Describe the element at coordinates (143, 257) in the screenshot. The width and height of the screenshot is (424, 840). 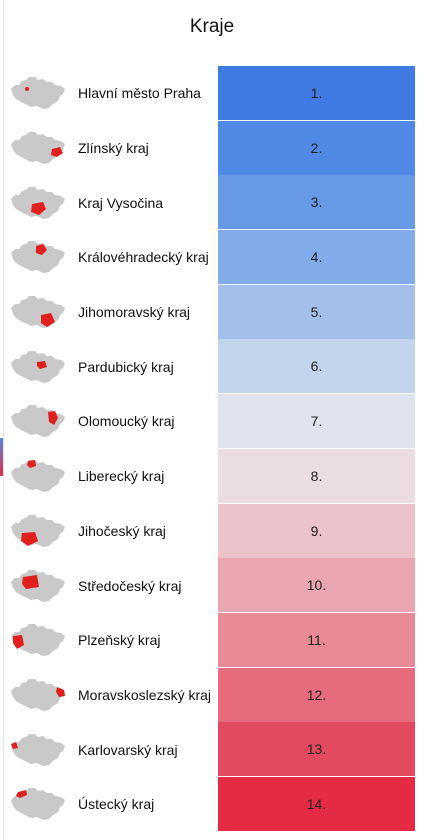
I see `region-name: Královéhradecký kraj` at that location.